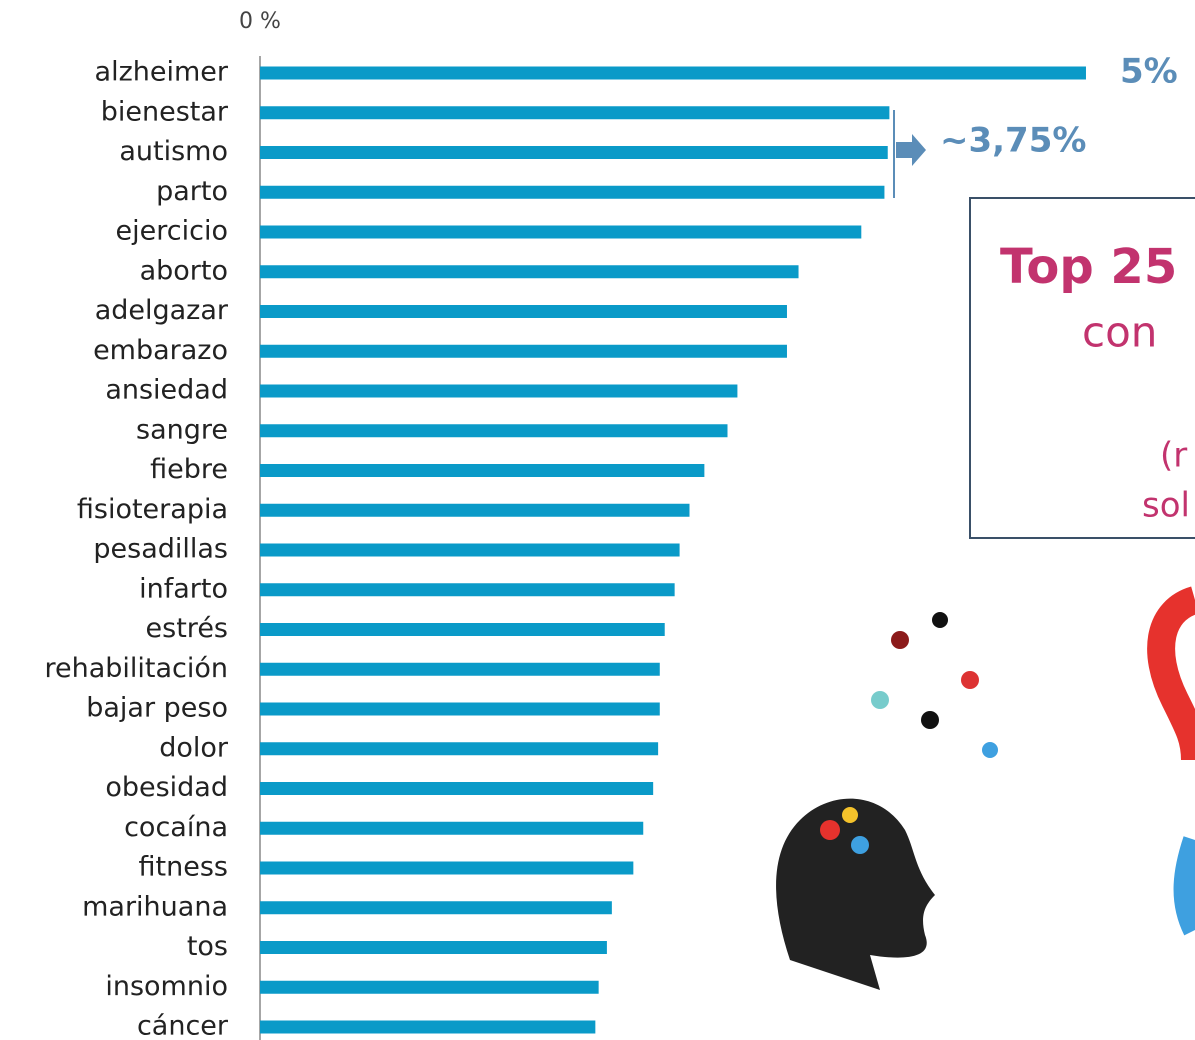 The image size is (1195, 1040). What do you see at coordinates (166, 986) in the screenshot?
I see `y-tick-label: insomnio` at bounding box center [166, 986].